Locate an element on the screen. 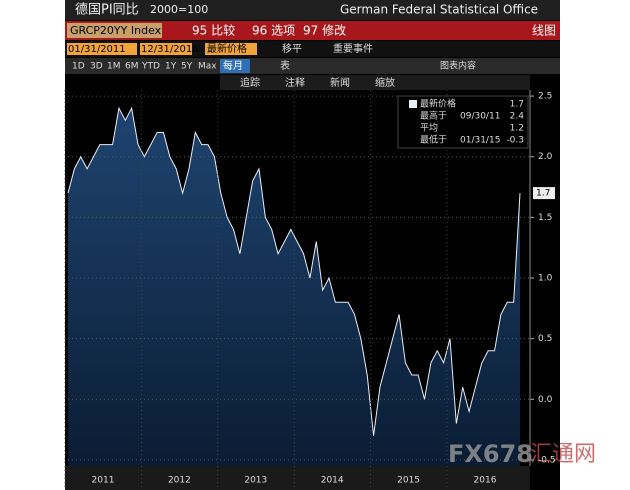 This screenshot has height=490, width=630. base-label: 2000=100 is located at coordinates (179, 9).